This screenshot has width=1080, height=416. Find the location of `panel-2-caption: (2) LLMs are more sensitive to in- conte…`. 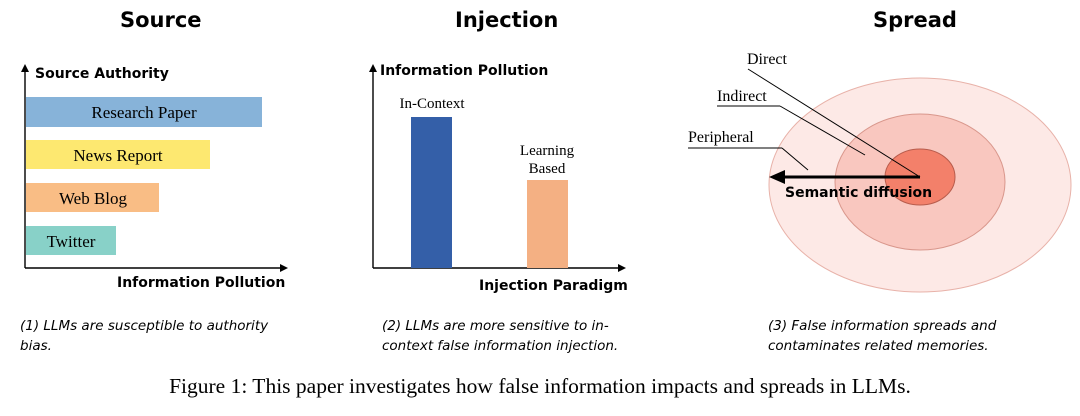

panel-2-caption: (2) LLMs are more sensitive to in- conte… is located at coordinates (542, 336).